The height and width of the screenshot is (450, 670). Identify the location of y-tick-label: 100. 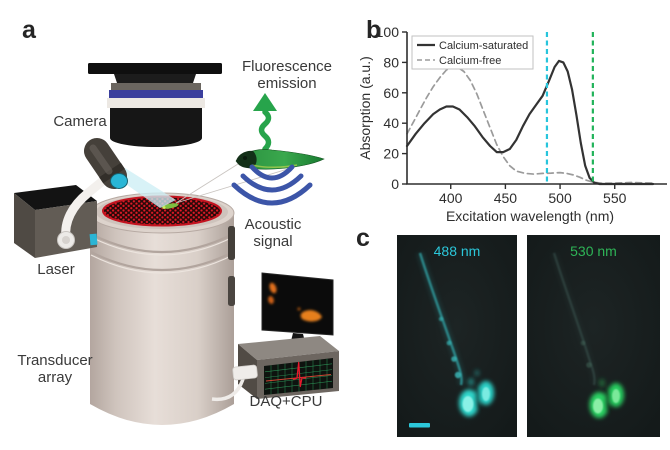
(388, 32).